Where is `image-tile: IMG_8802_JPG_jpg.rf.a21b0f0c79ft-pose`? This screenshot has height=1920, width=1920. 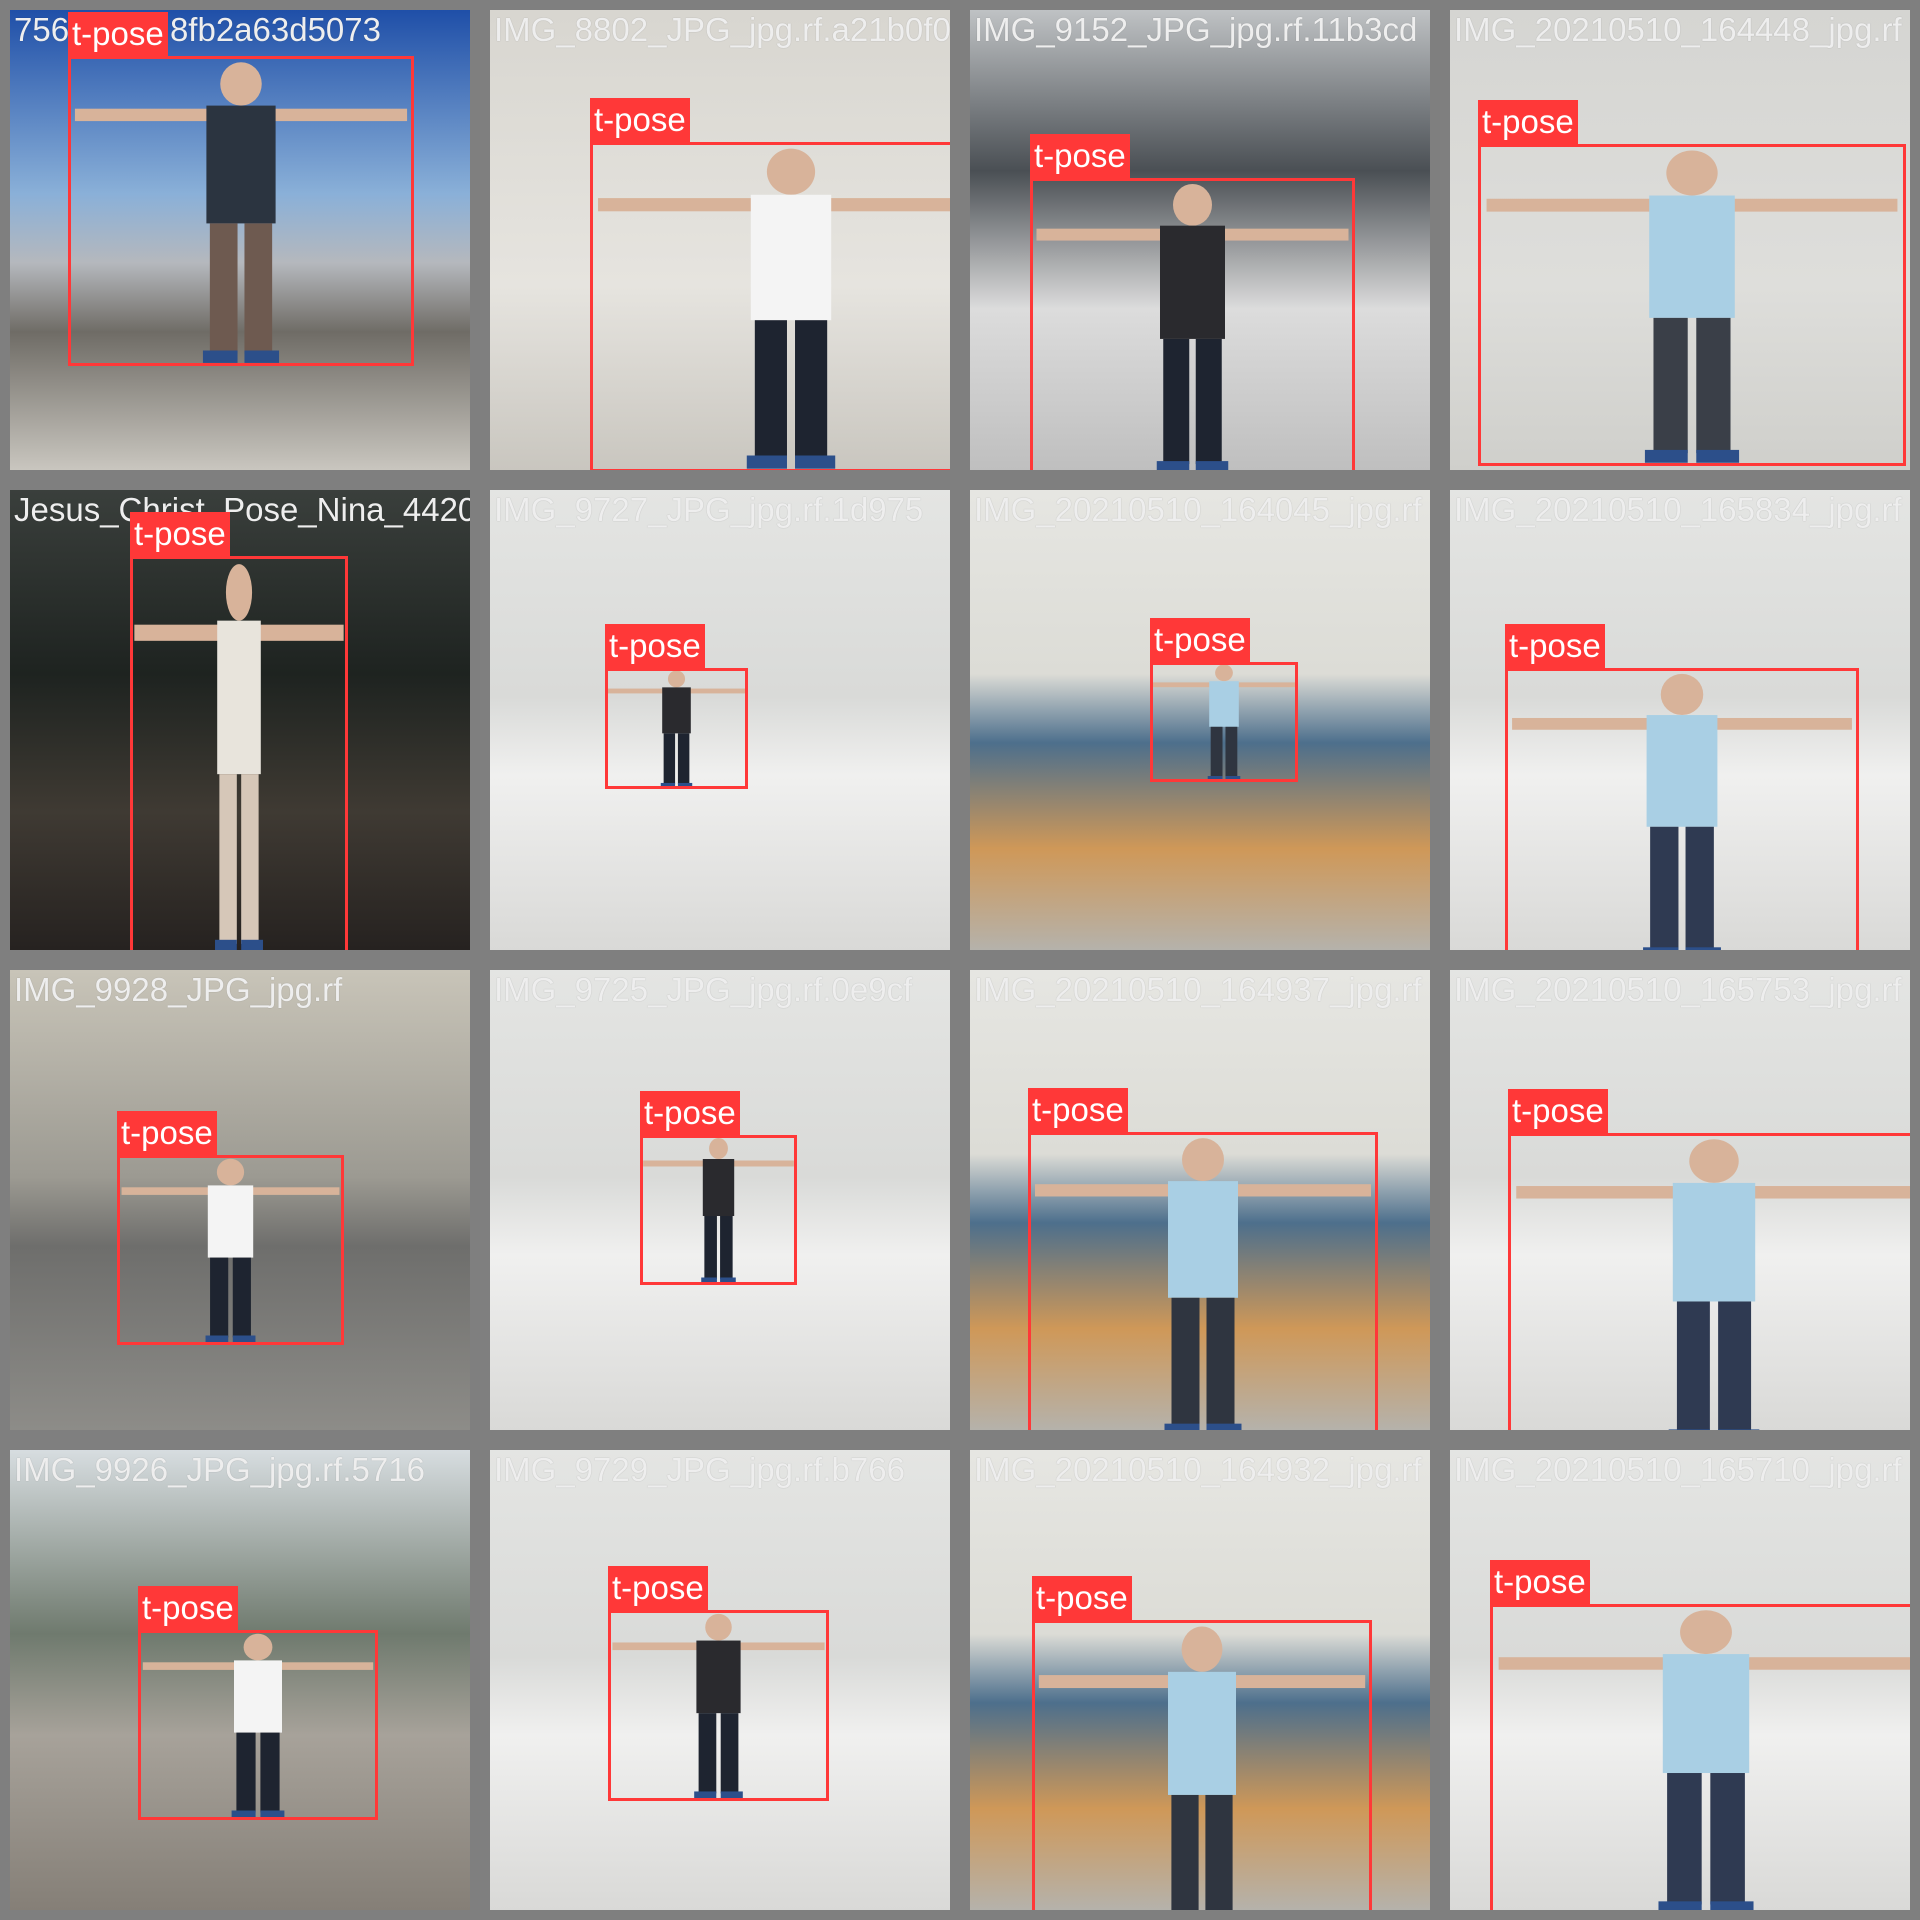 image-tile: IMG_8802_JPG_jpg.rf.a21b0f0c79ft-pose is located at coordinates (720, 240).